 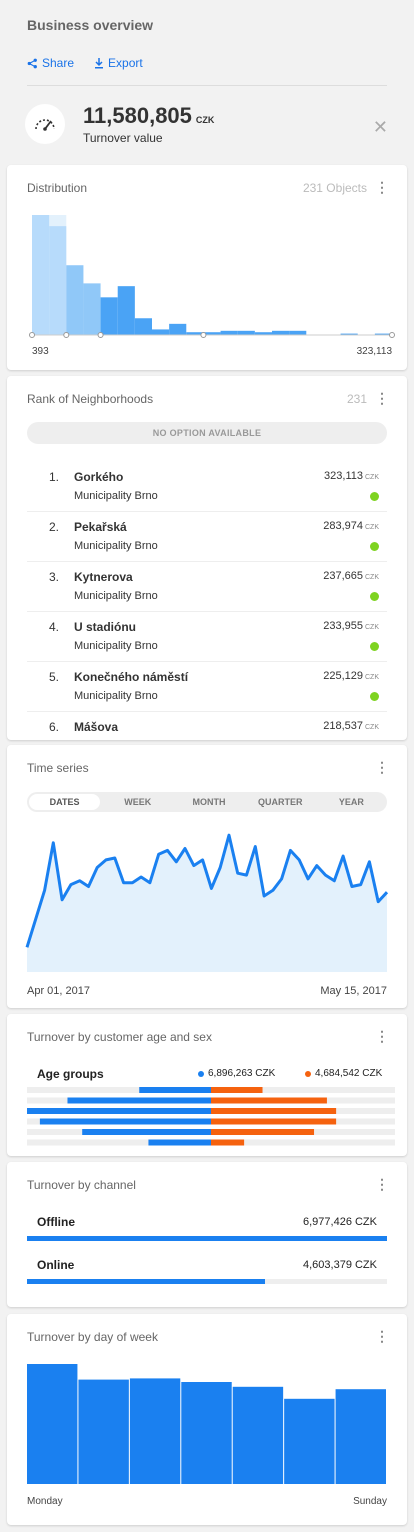 I want to click on histogram-chart, so click(x=212, y=276).